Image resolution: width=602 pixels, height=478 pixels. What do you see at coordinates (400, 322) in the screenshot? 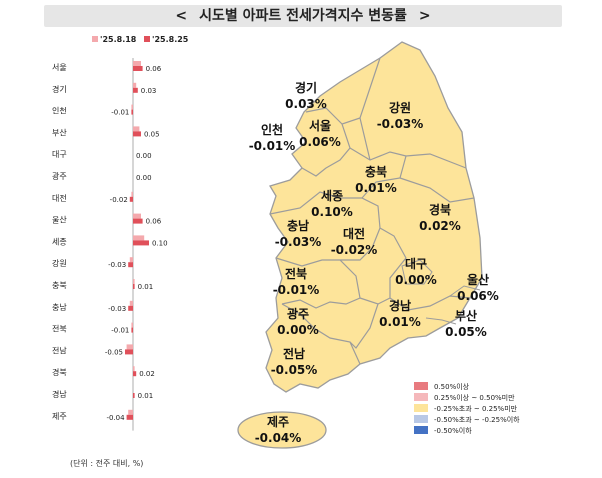
I see `map-label-value: 0.01%` at bounding box center [400, 322].